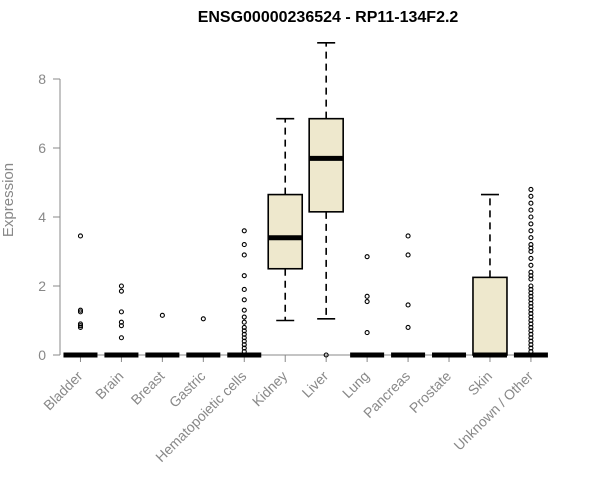  Describe the element at coordinates (162, 335) in the screenshot. I see `box-breast` at that location.